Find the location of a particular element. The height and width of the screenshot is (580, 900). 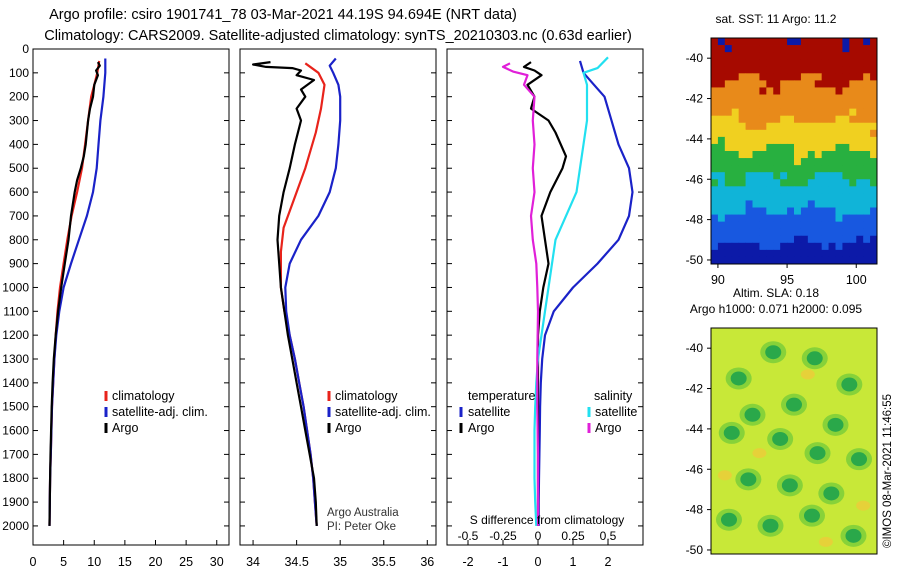

sla-title-line2: Argo h1000: 0.071 h2000: 0.095 is located at coordinates (776, 309).